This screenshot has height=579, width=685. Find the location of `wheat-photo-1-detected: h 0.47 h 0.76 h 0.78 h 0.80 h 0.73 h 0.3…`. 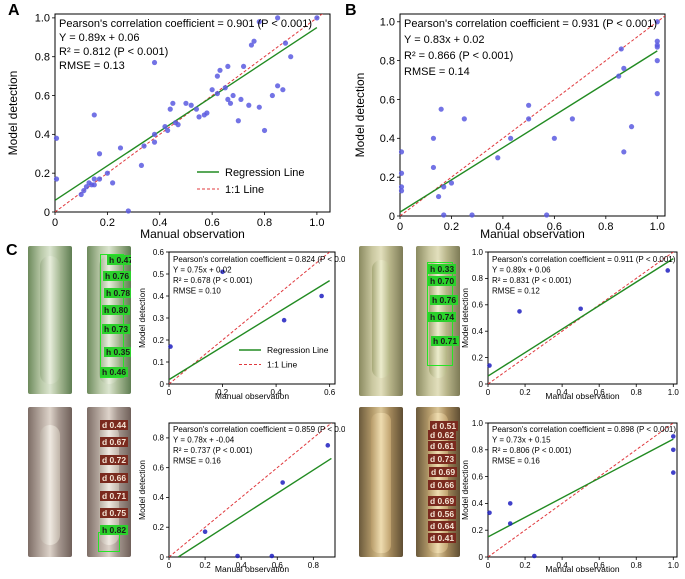

wheat-photo-1-detected: h 0.47 h 0.76 h 0.78 h 0.80 h 0.73 h 0.3… is located at coordinates (109, 320).